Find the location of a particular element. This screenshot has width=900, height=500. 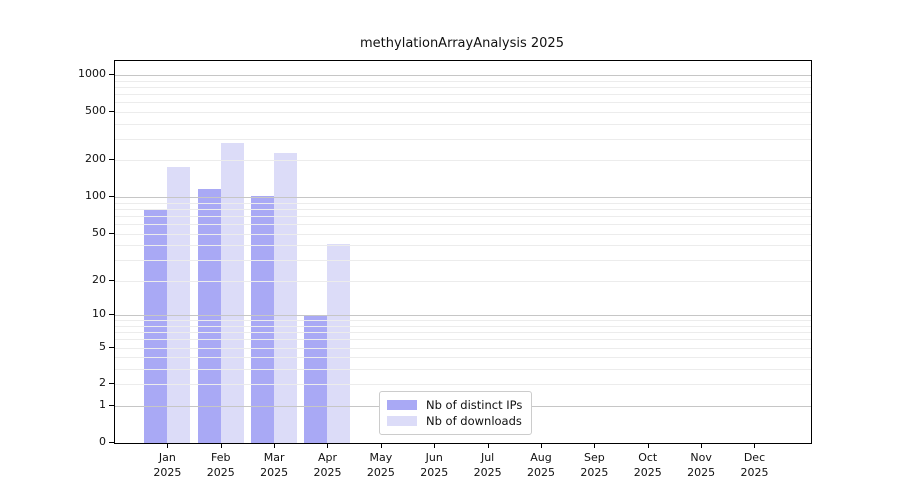

legend-item: Nb of distinct IPs is located at coordinates (454, 405).